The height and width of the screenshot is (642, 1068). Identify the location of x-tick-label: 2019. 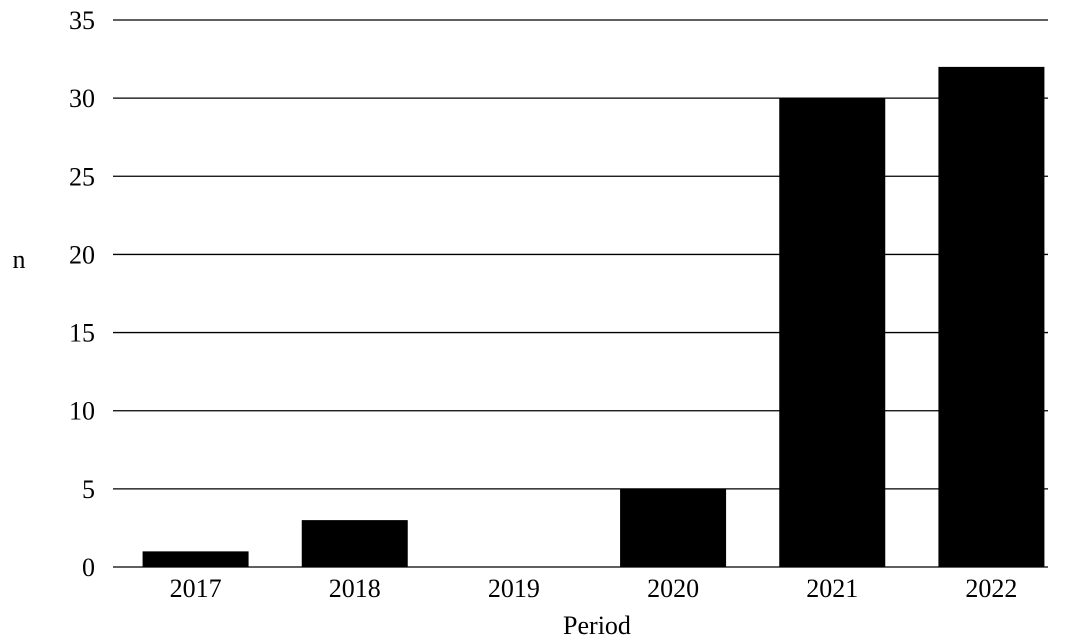
(514, 588).